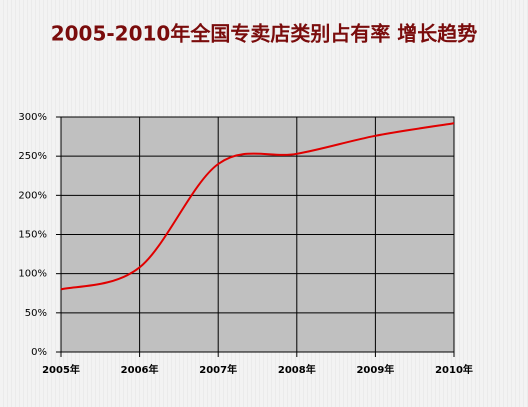 The width and height of the screenshot is (528, 407). Describe the element at coordinates (375, 369) in the screenshot. I see `x-tick-label: 2009年` at that location.